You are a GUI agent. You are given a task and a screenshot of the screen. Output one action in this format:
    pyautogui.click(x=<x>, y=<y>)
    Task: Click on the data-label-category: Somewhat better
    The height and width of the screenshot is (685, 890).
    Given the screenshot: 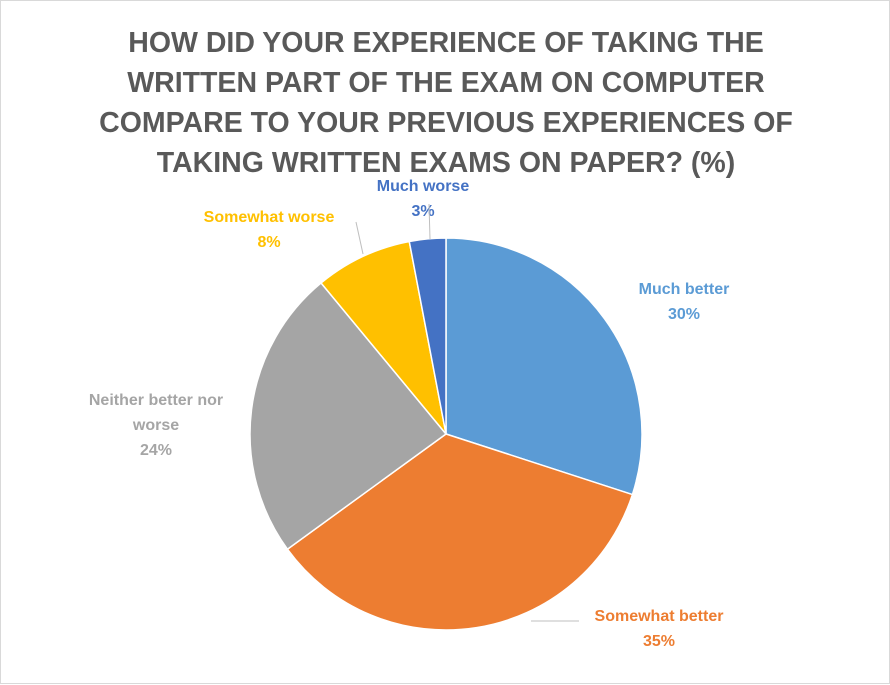 What is the action you would take?
    pyautogui.click(x=659, y=616)
    